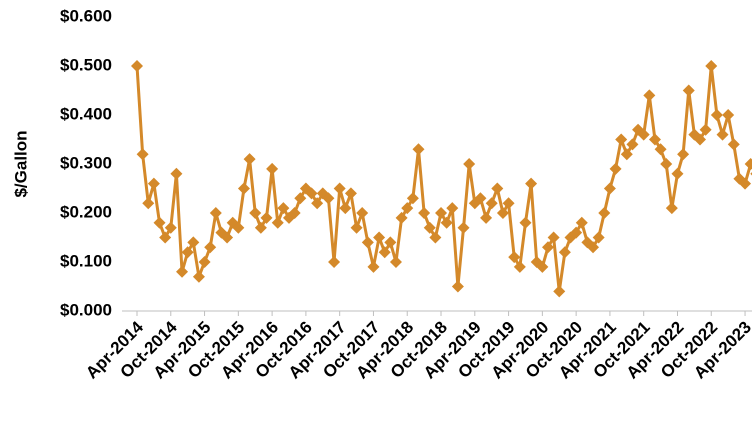 The height and width of the screenshot is (424, 752). What do you see at coordinates (86, 211) in the screenshot?
I see `y-tick-label: $0.200` at bounding box center [86, 211].